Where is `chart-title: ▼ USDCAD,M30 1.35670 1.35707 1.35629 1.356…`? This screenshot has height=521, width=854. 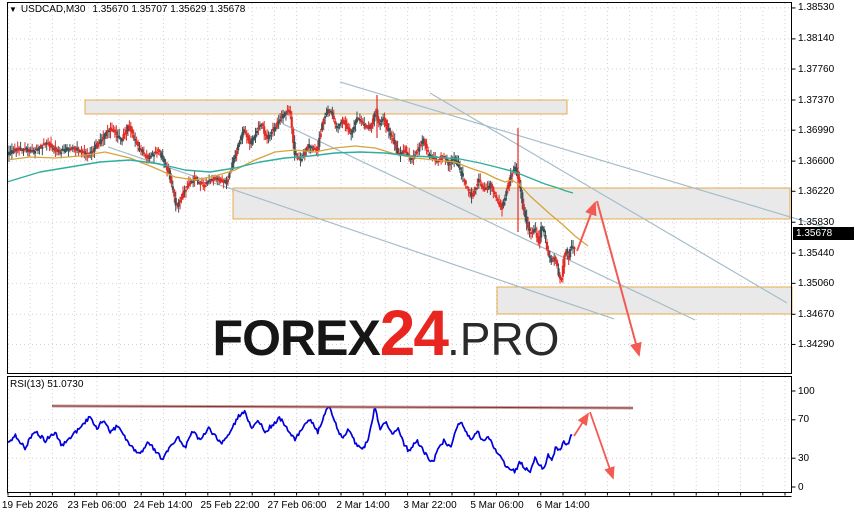 chart-title: ▼ USDCAD,M30 1.35670 1.35707 1.35629 1.356… is located at coordinates (127, 9).